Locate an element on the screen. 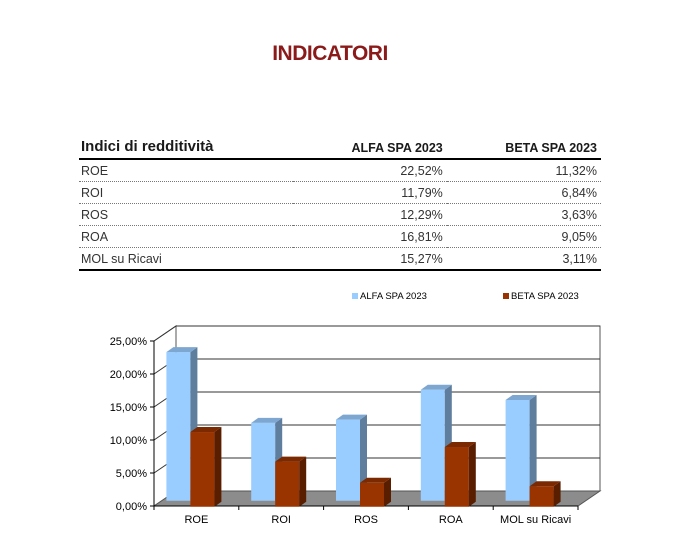  row-label: ROI is located at coordinates (186, 192).